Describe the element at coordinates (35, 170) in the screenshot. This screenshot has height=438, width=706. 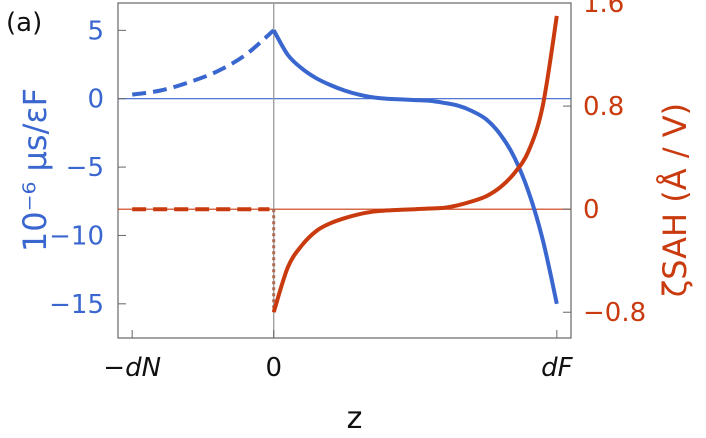
I see `left-y-axis-label: 10⁻⁶ μs/εF` at that location.